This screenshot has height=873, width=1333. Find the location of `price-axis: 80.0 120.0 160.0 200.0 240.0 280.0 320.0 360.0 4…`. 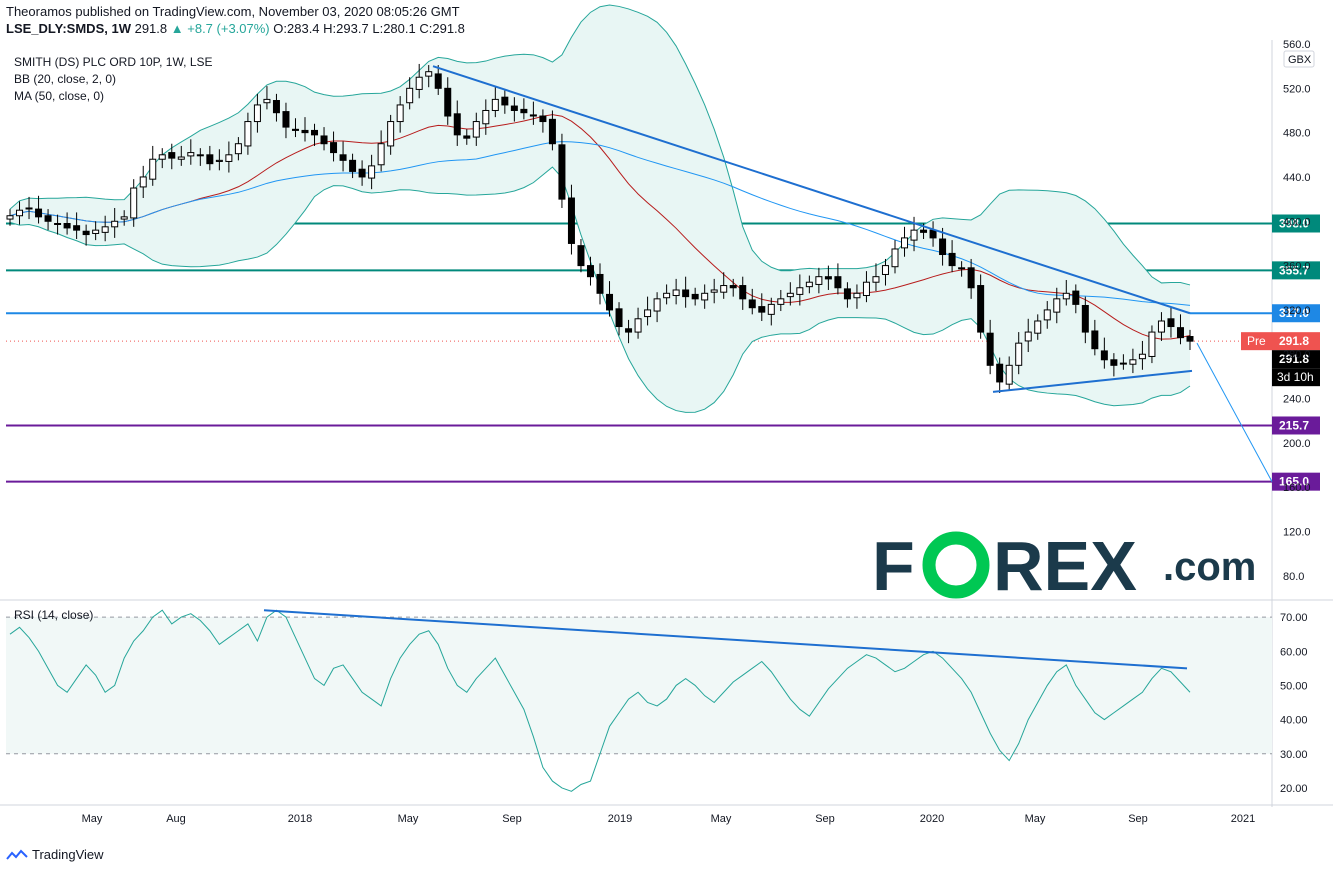

price-axis: 80.0 120.0 160.0 200.0 240.0 280.0 320.0 360.0 4… is located at coordinates (1299, 311).